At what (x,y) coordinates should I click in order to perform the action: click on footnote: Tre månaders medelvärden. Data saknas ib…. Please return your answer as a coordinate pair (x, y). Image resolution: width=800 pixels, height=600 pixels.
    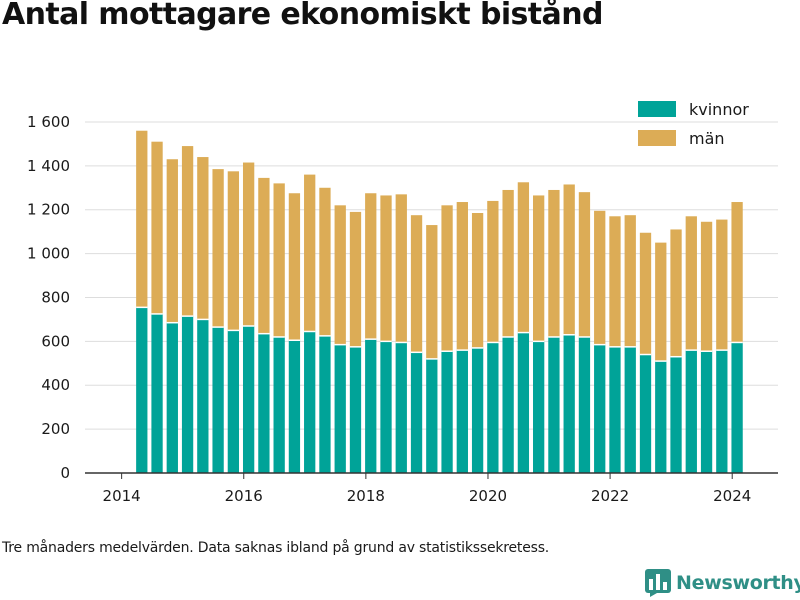
    Looking at the image, I should click on (276, 548).